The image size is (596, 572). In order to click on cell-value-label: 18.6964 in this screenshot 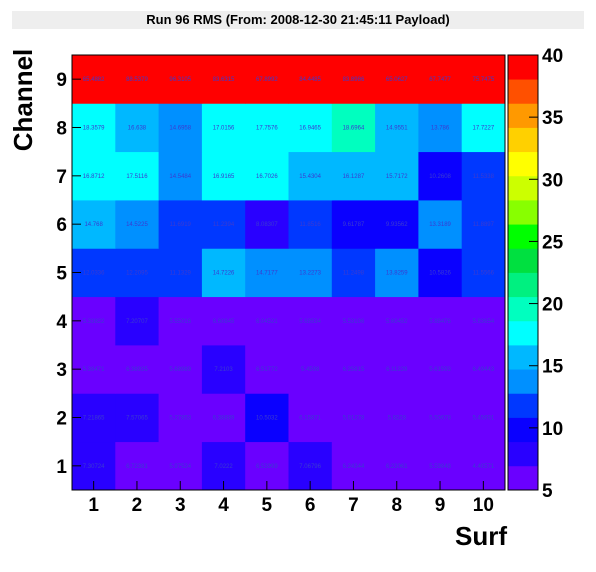, I will do `click(354, 129)`.